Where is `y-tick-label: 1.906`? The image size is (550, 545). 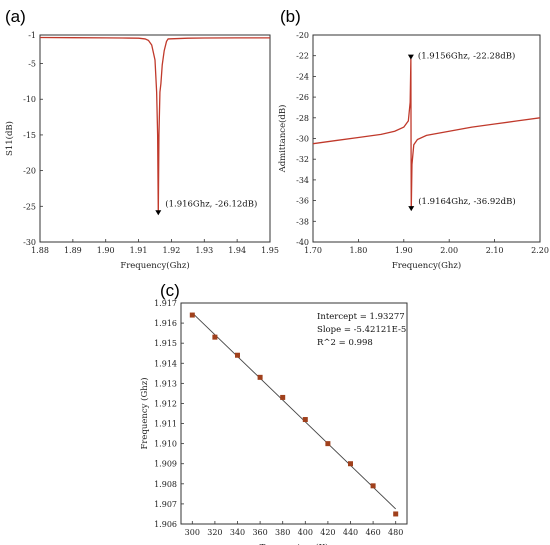
y-tick-label: 1.906 is located at coordinates (165, 524).